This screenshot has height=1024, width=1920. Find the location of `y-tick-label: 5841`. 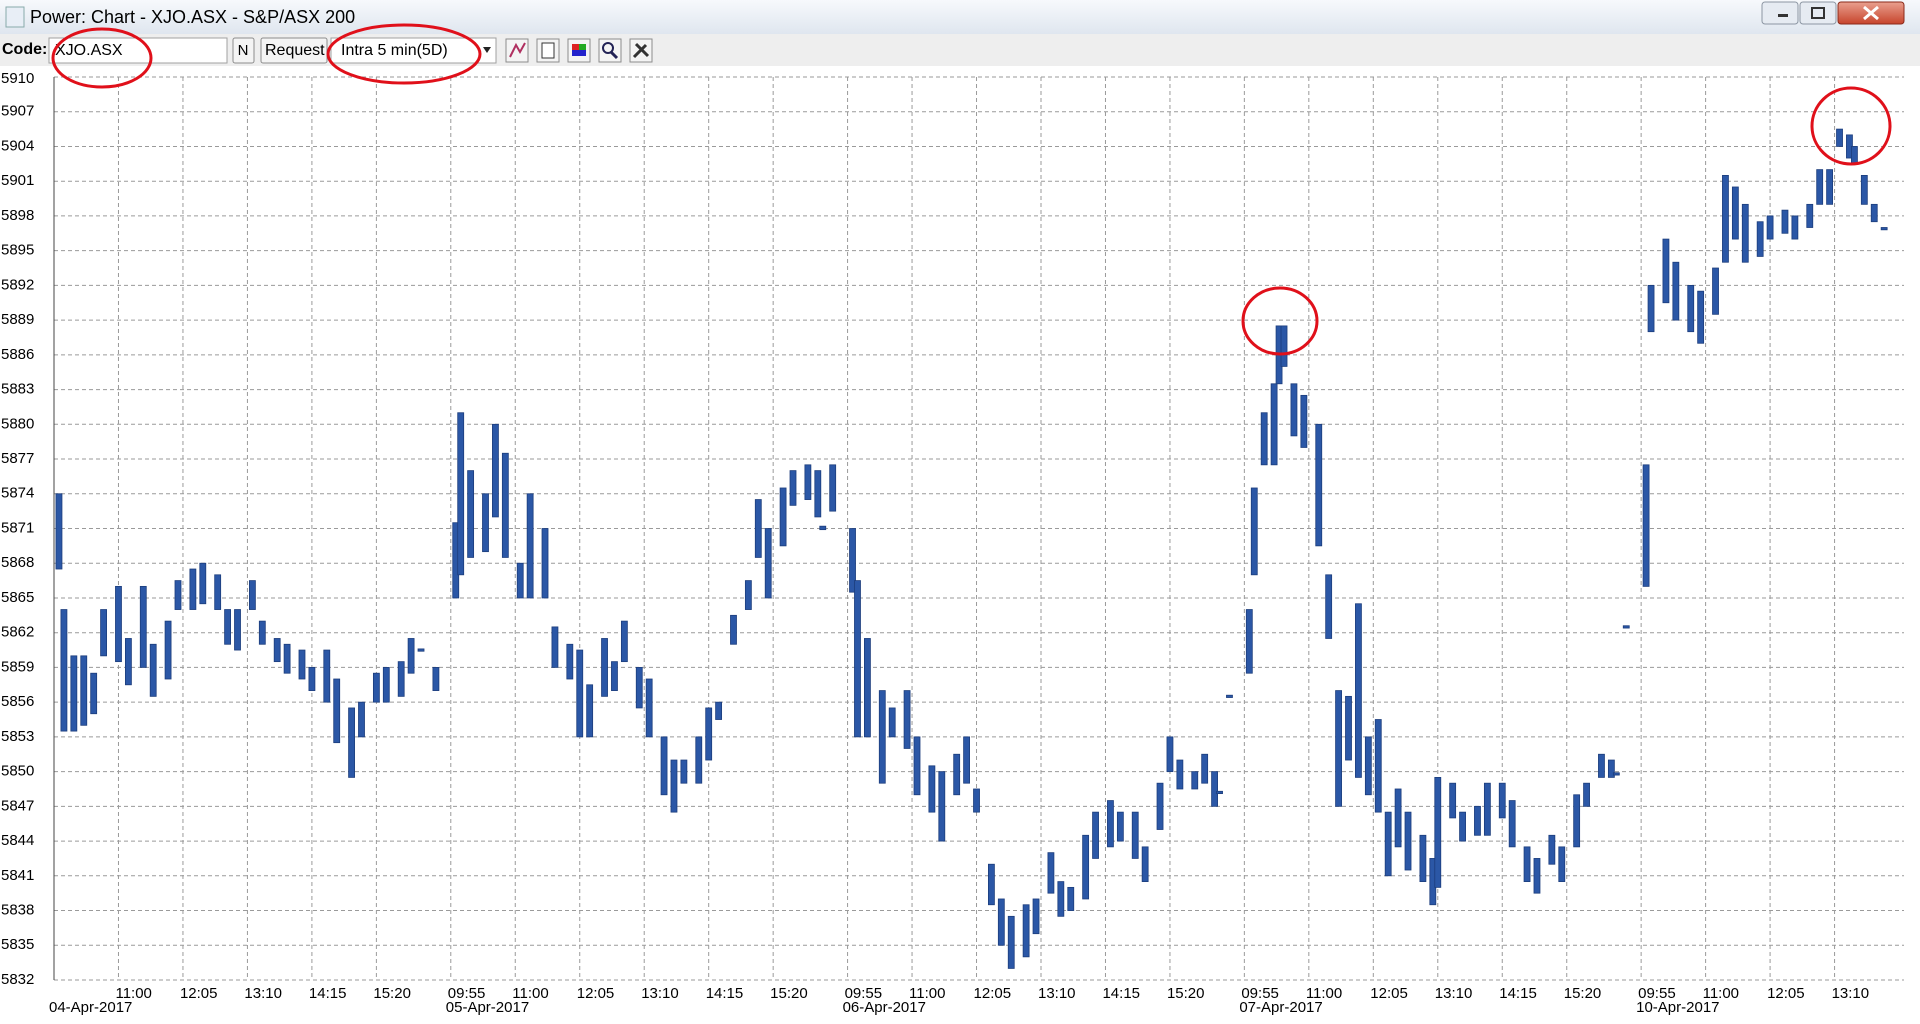

y-tick-label: 5841 is located at coordinates (17, 875).